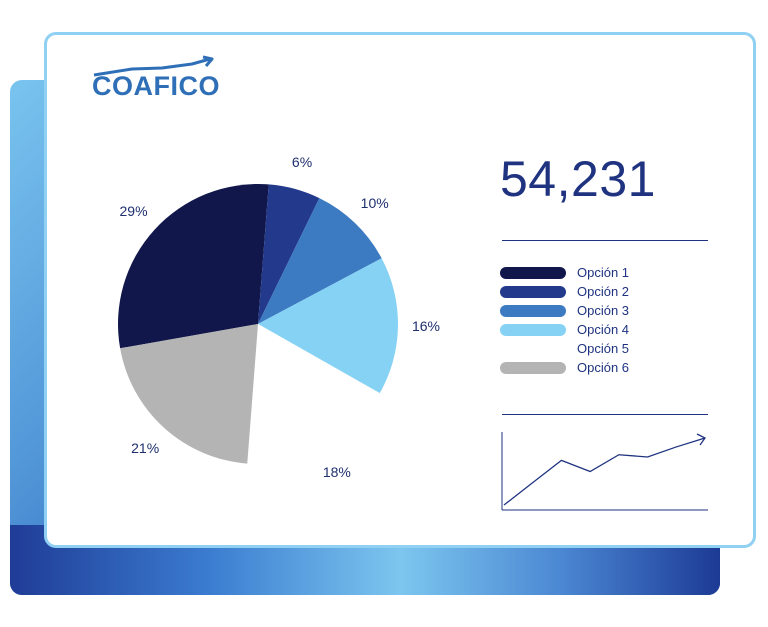 Image resolution: width=768 pixels, height=627 pixels. What do you see at coordinates (156, 86) in the screenshot?
I see `brand-name: COAFICO` at bounding box center [156, 86].